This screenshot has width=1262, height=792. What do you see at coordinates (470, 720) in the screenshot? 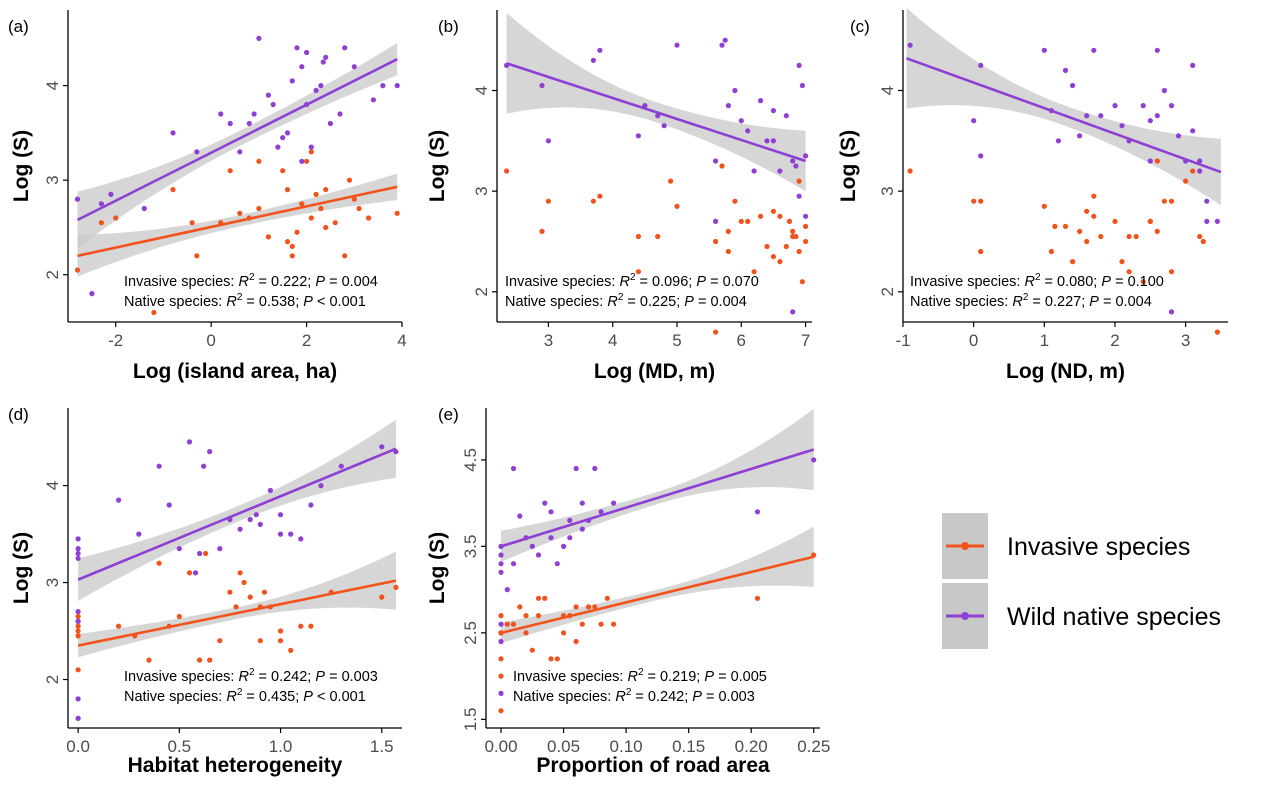
I see `y-tick-label: 1.5` at bounding box center [470, 720].